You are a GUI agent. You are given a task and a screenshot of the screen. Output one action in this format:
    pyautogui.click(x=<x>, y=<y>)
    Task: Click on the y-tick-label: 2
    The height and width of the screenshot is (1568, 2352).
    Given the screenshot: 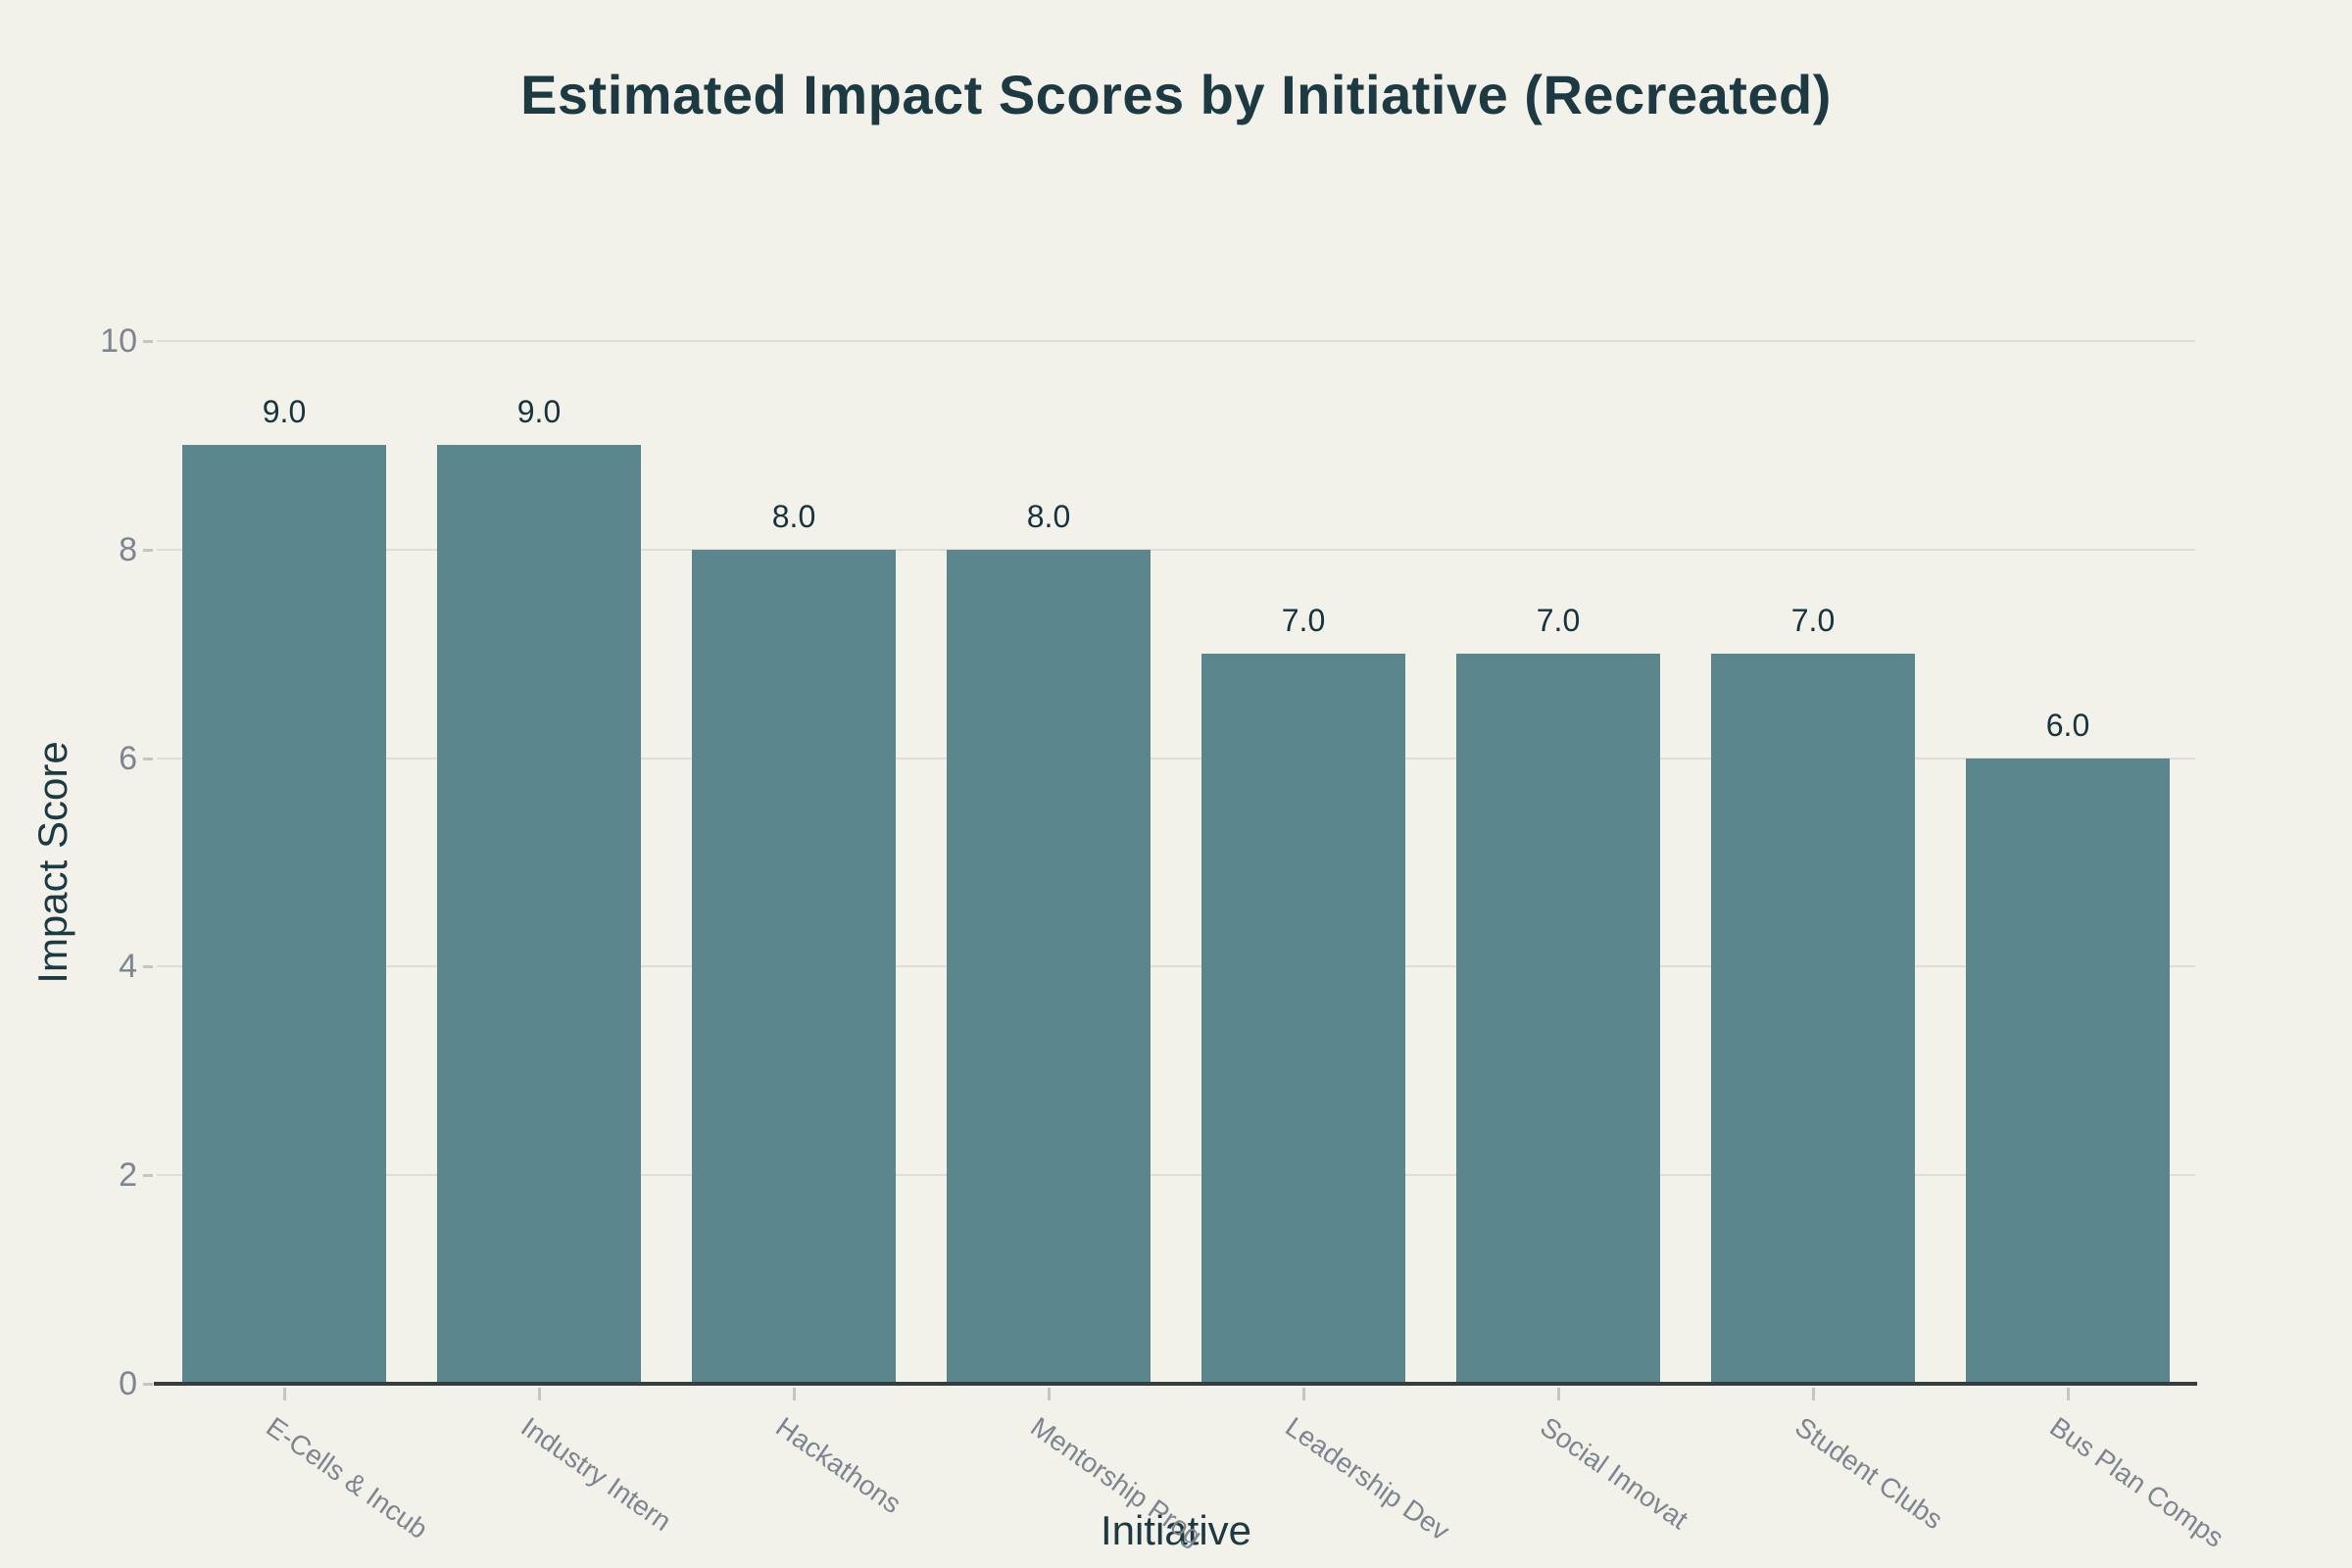 What is the action you would take?
    pyautogui.click(x=128, y=1175)
    